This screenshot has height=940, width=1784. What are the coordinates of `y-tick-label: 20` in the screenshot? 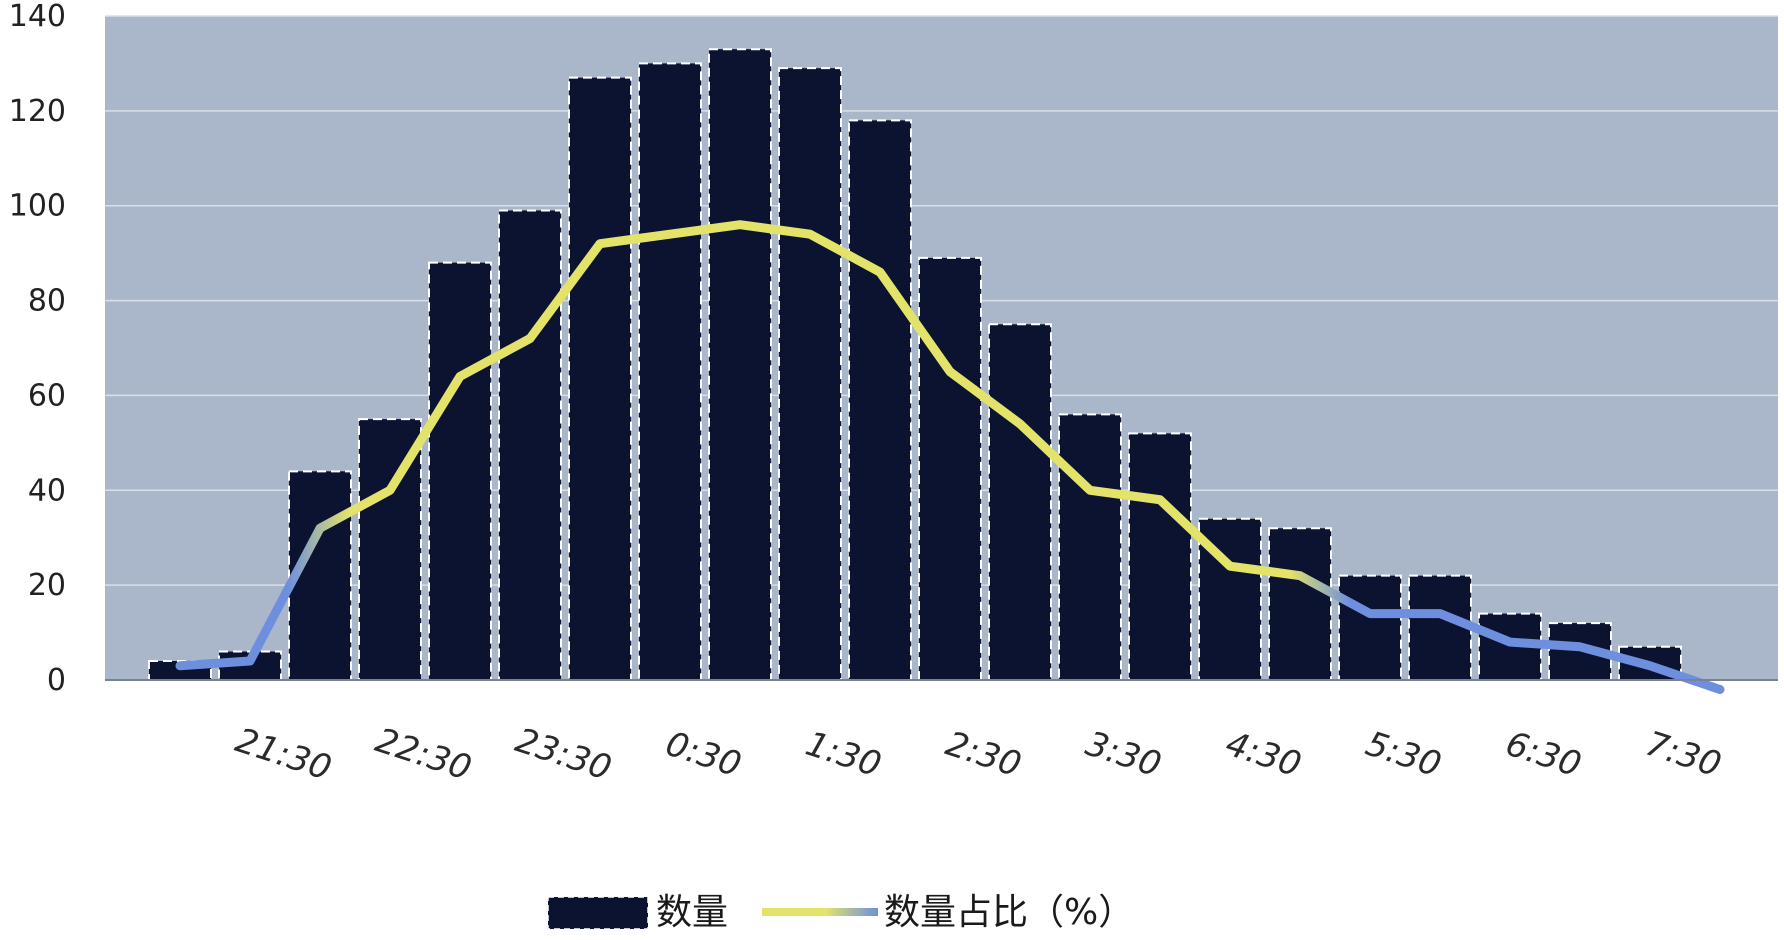 It's located at (47, 585).